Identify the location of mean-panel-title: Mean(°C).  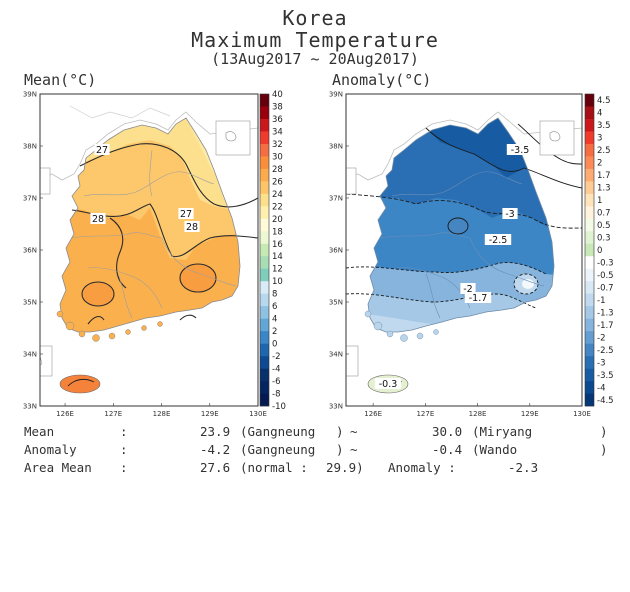
(60, 80).